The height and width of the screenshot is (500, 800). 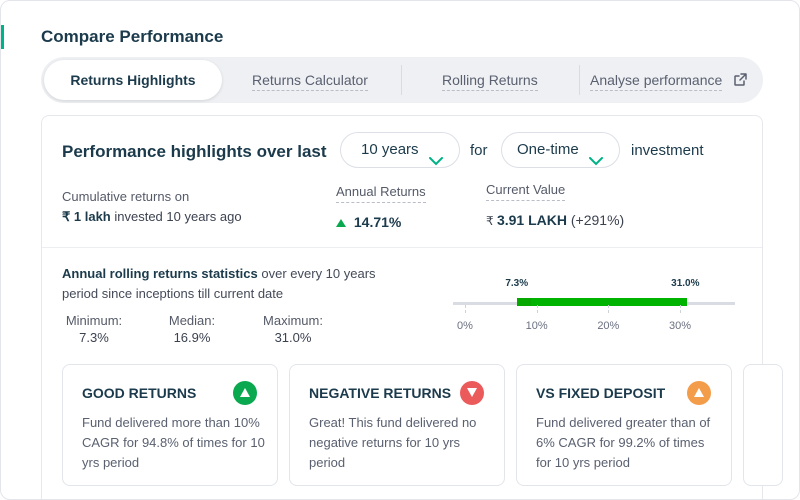 I want to click on axis-tick-label: 0%, so click(x=465, y=326).